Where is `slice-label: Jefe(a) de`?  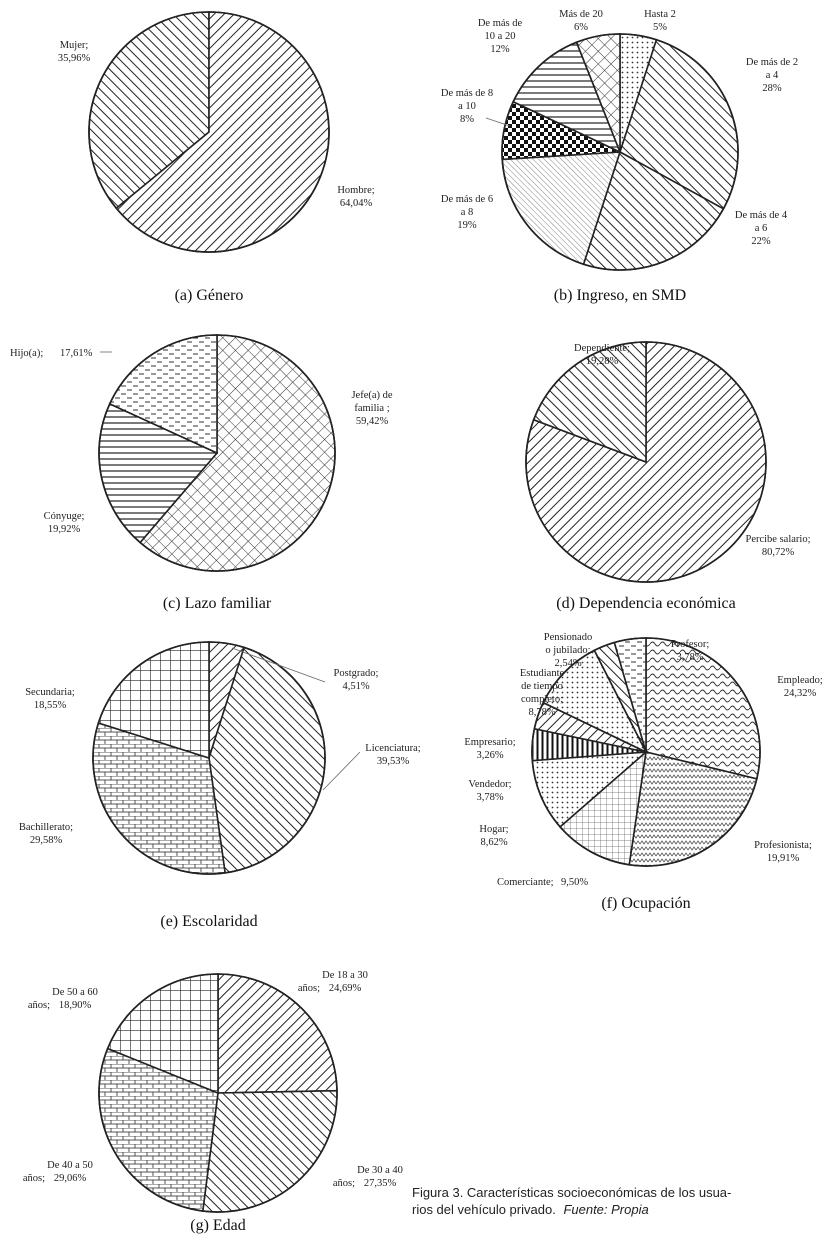 slice-label: Jefe(a) de is located at coordinates (371, 395).